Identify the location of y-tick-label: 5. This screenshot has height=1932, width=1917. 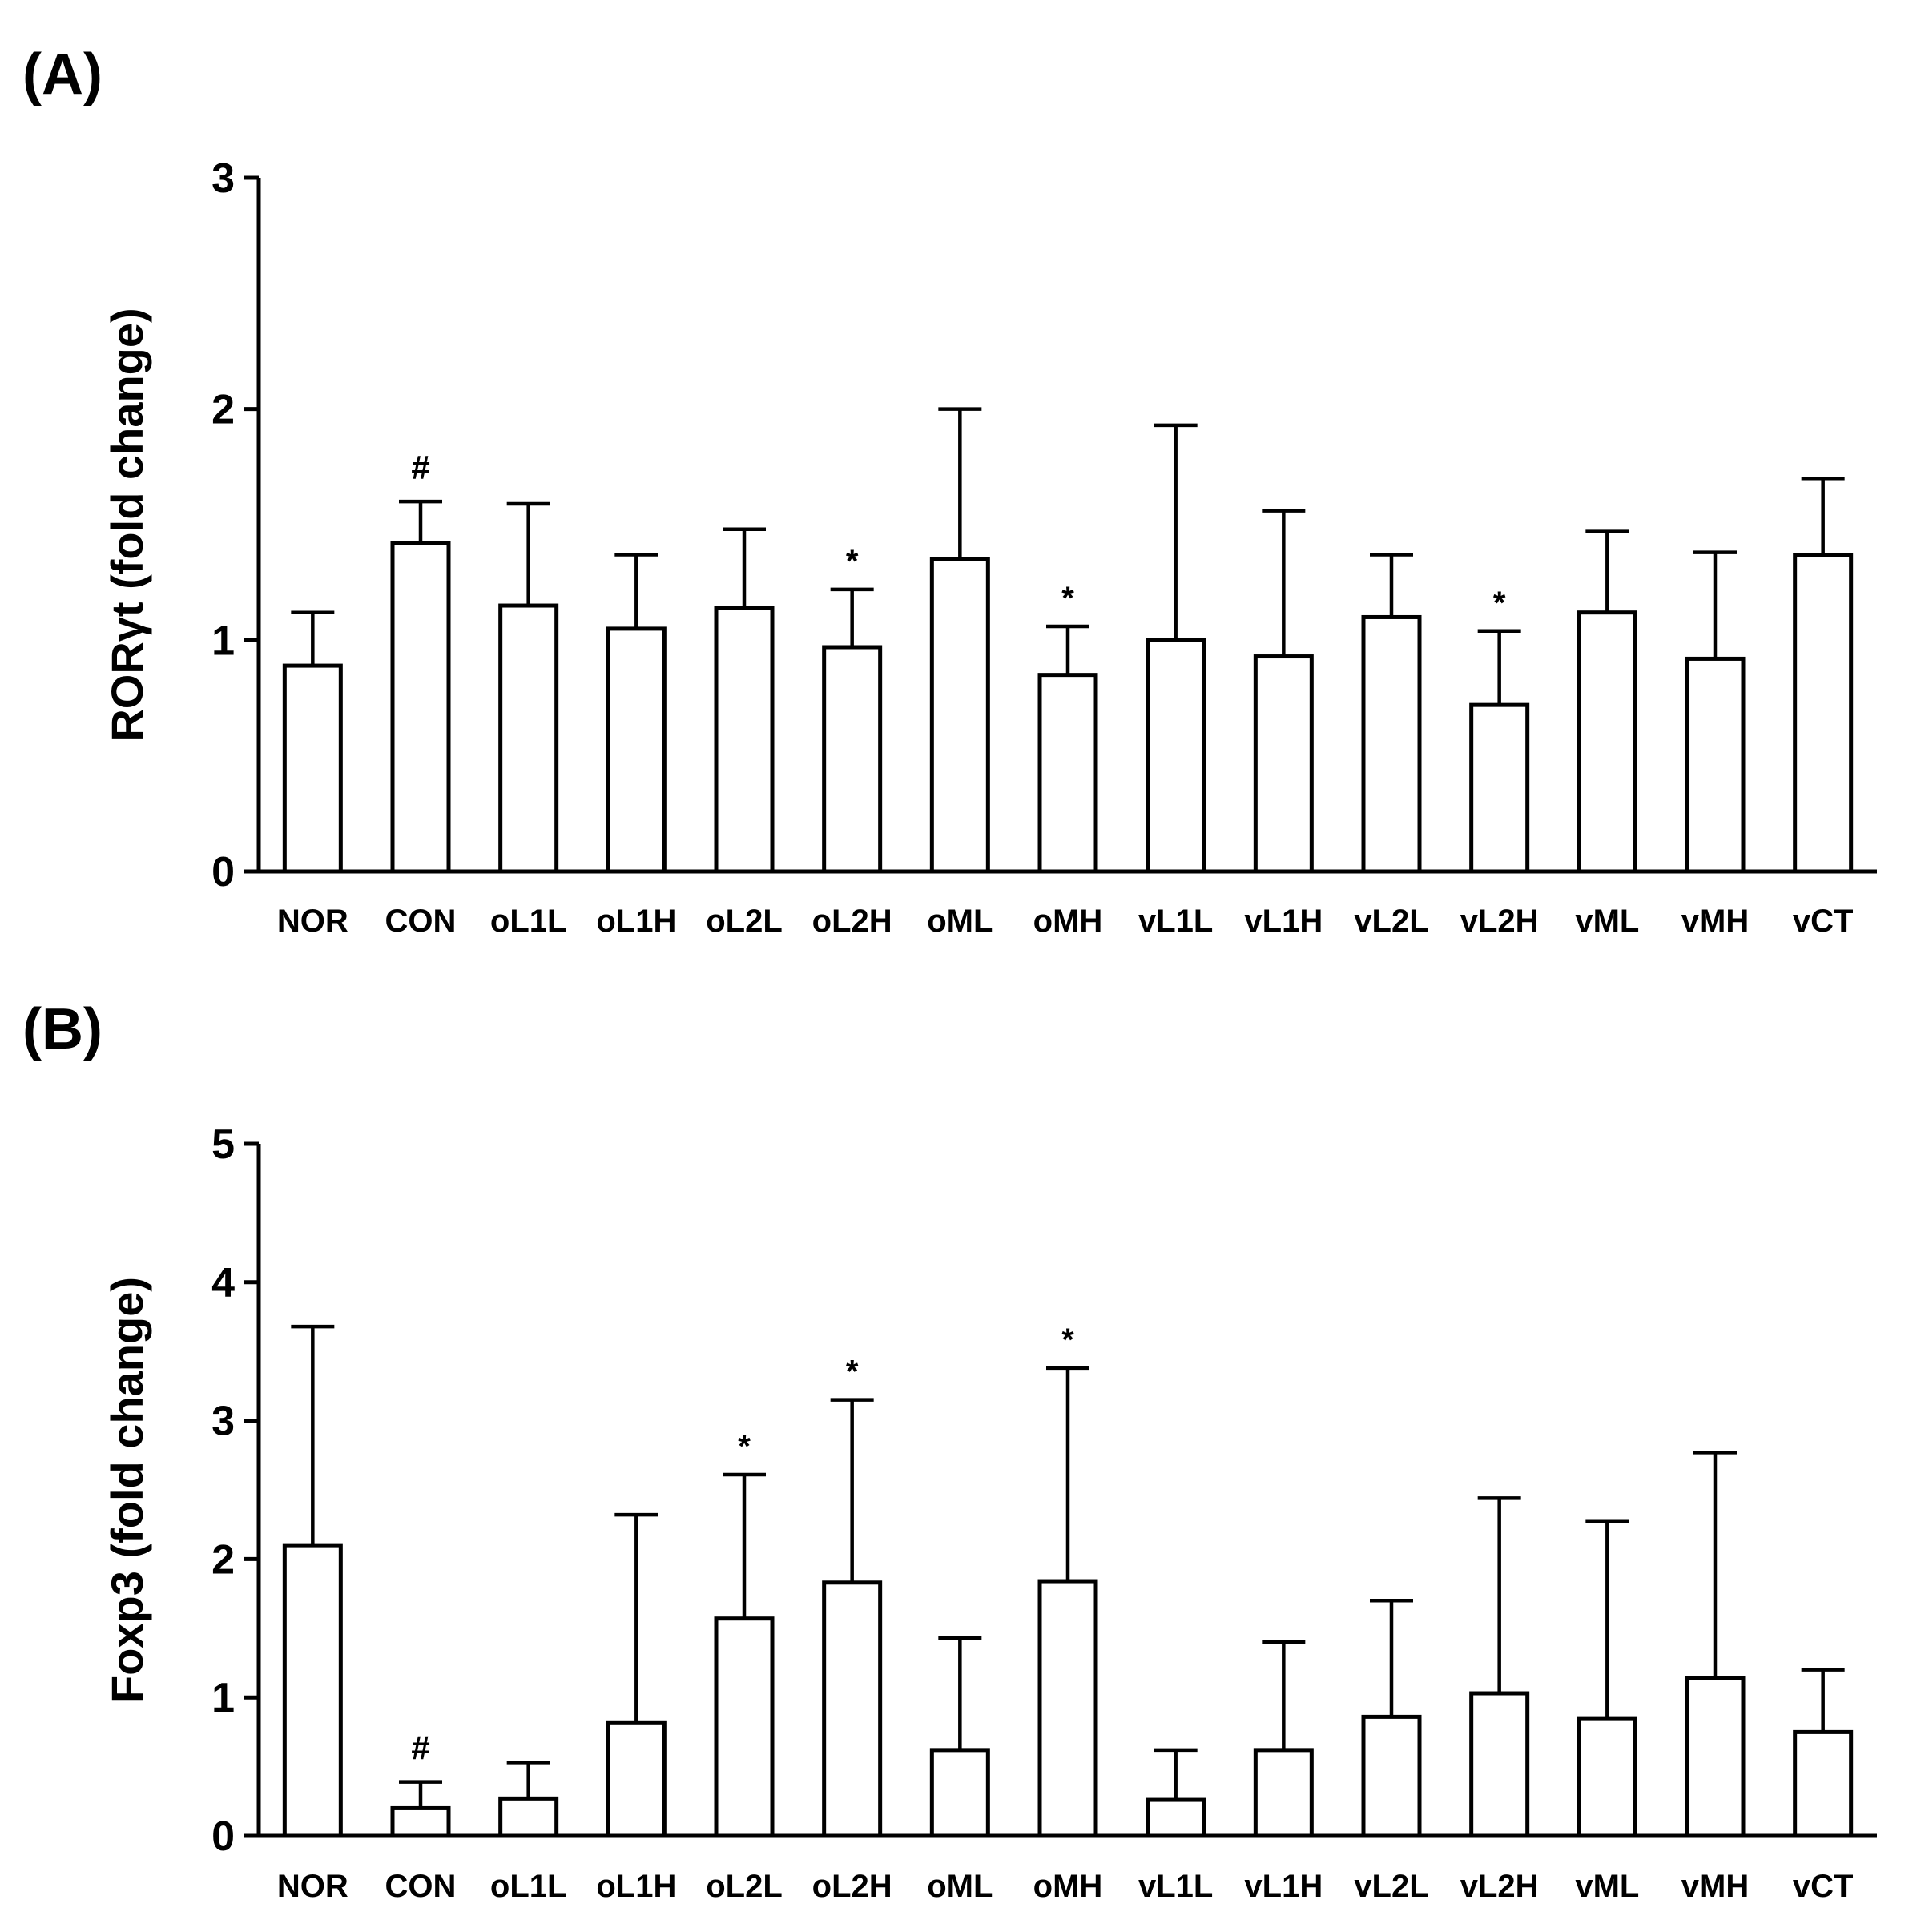
(223, 1144).